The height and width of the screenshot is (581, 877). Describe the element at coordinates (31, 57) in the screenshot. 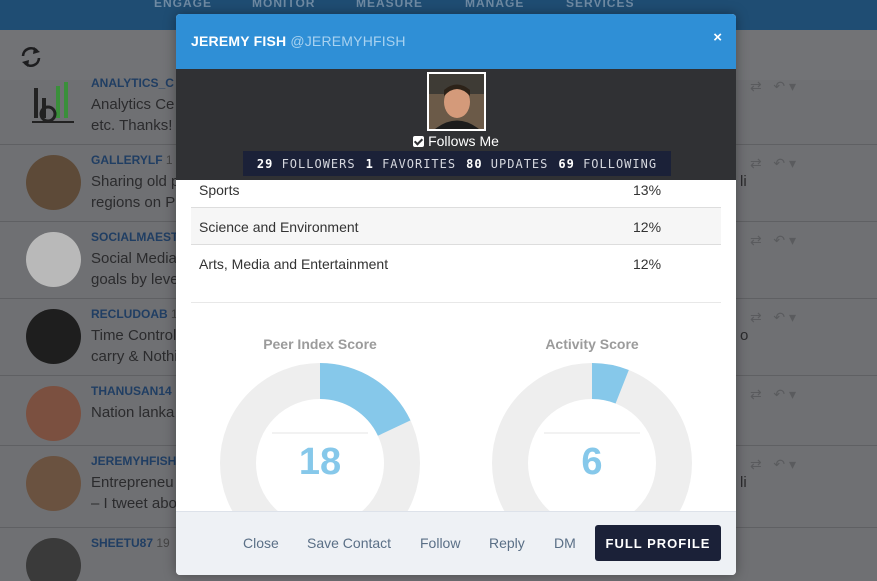

I see `refresh-icon` at that location.